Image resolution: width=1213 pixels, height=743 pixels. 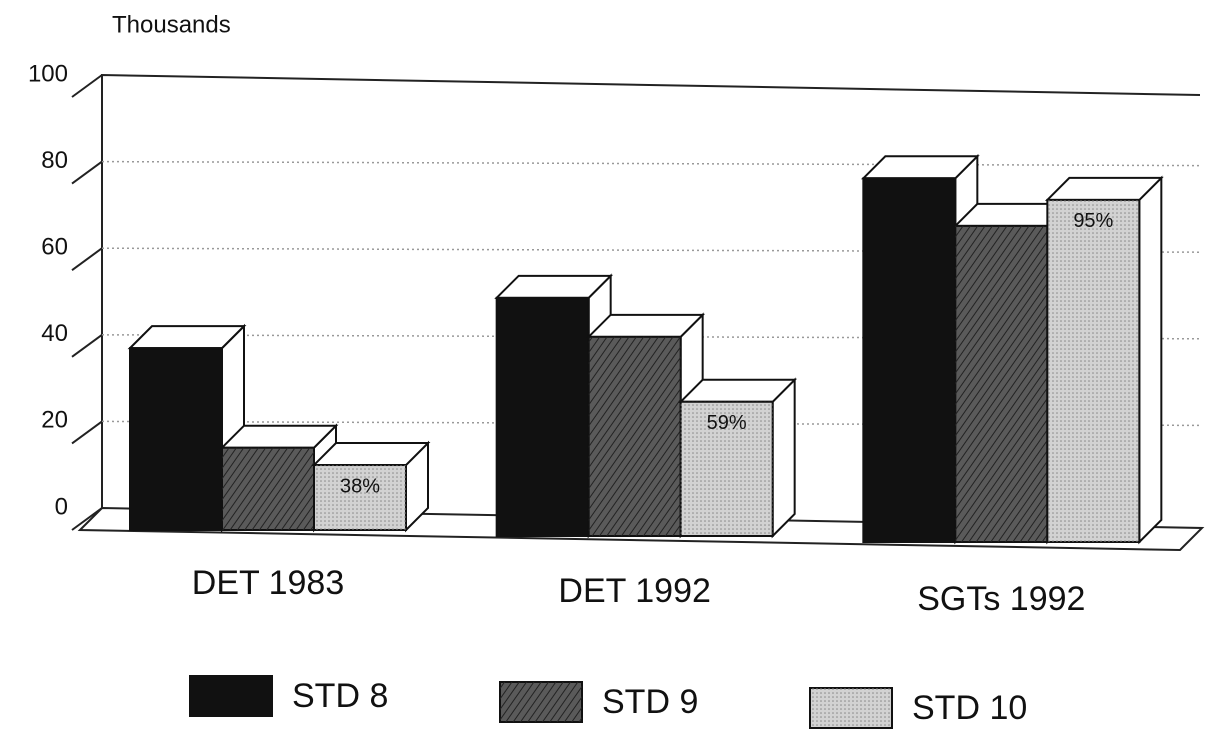 I want to click on floor, so click(x=641, y=529).